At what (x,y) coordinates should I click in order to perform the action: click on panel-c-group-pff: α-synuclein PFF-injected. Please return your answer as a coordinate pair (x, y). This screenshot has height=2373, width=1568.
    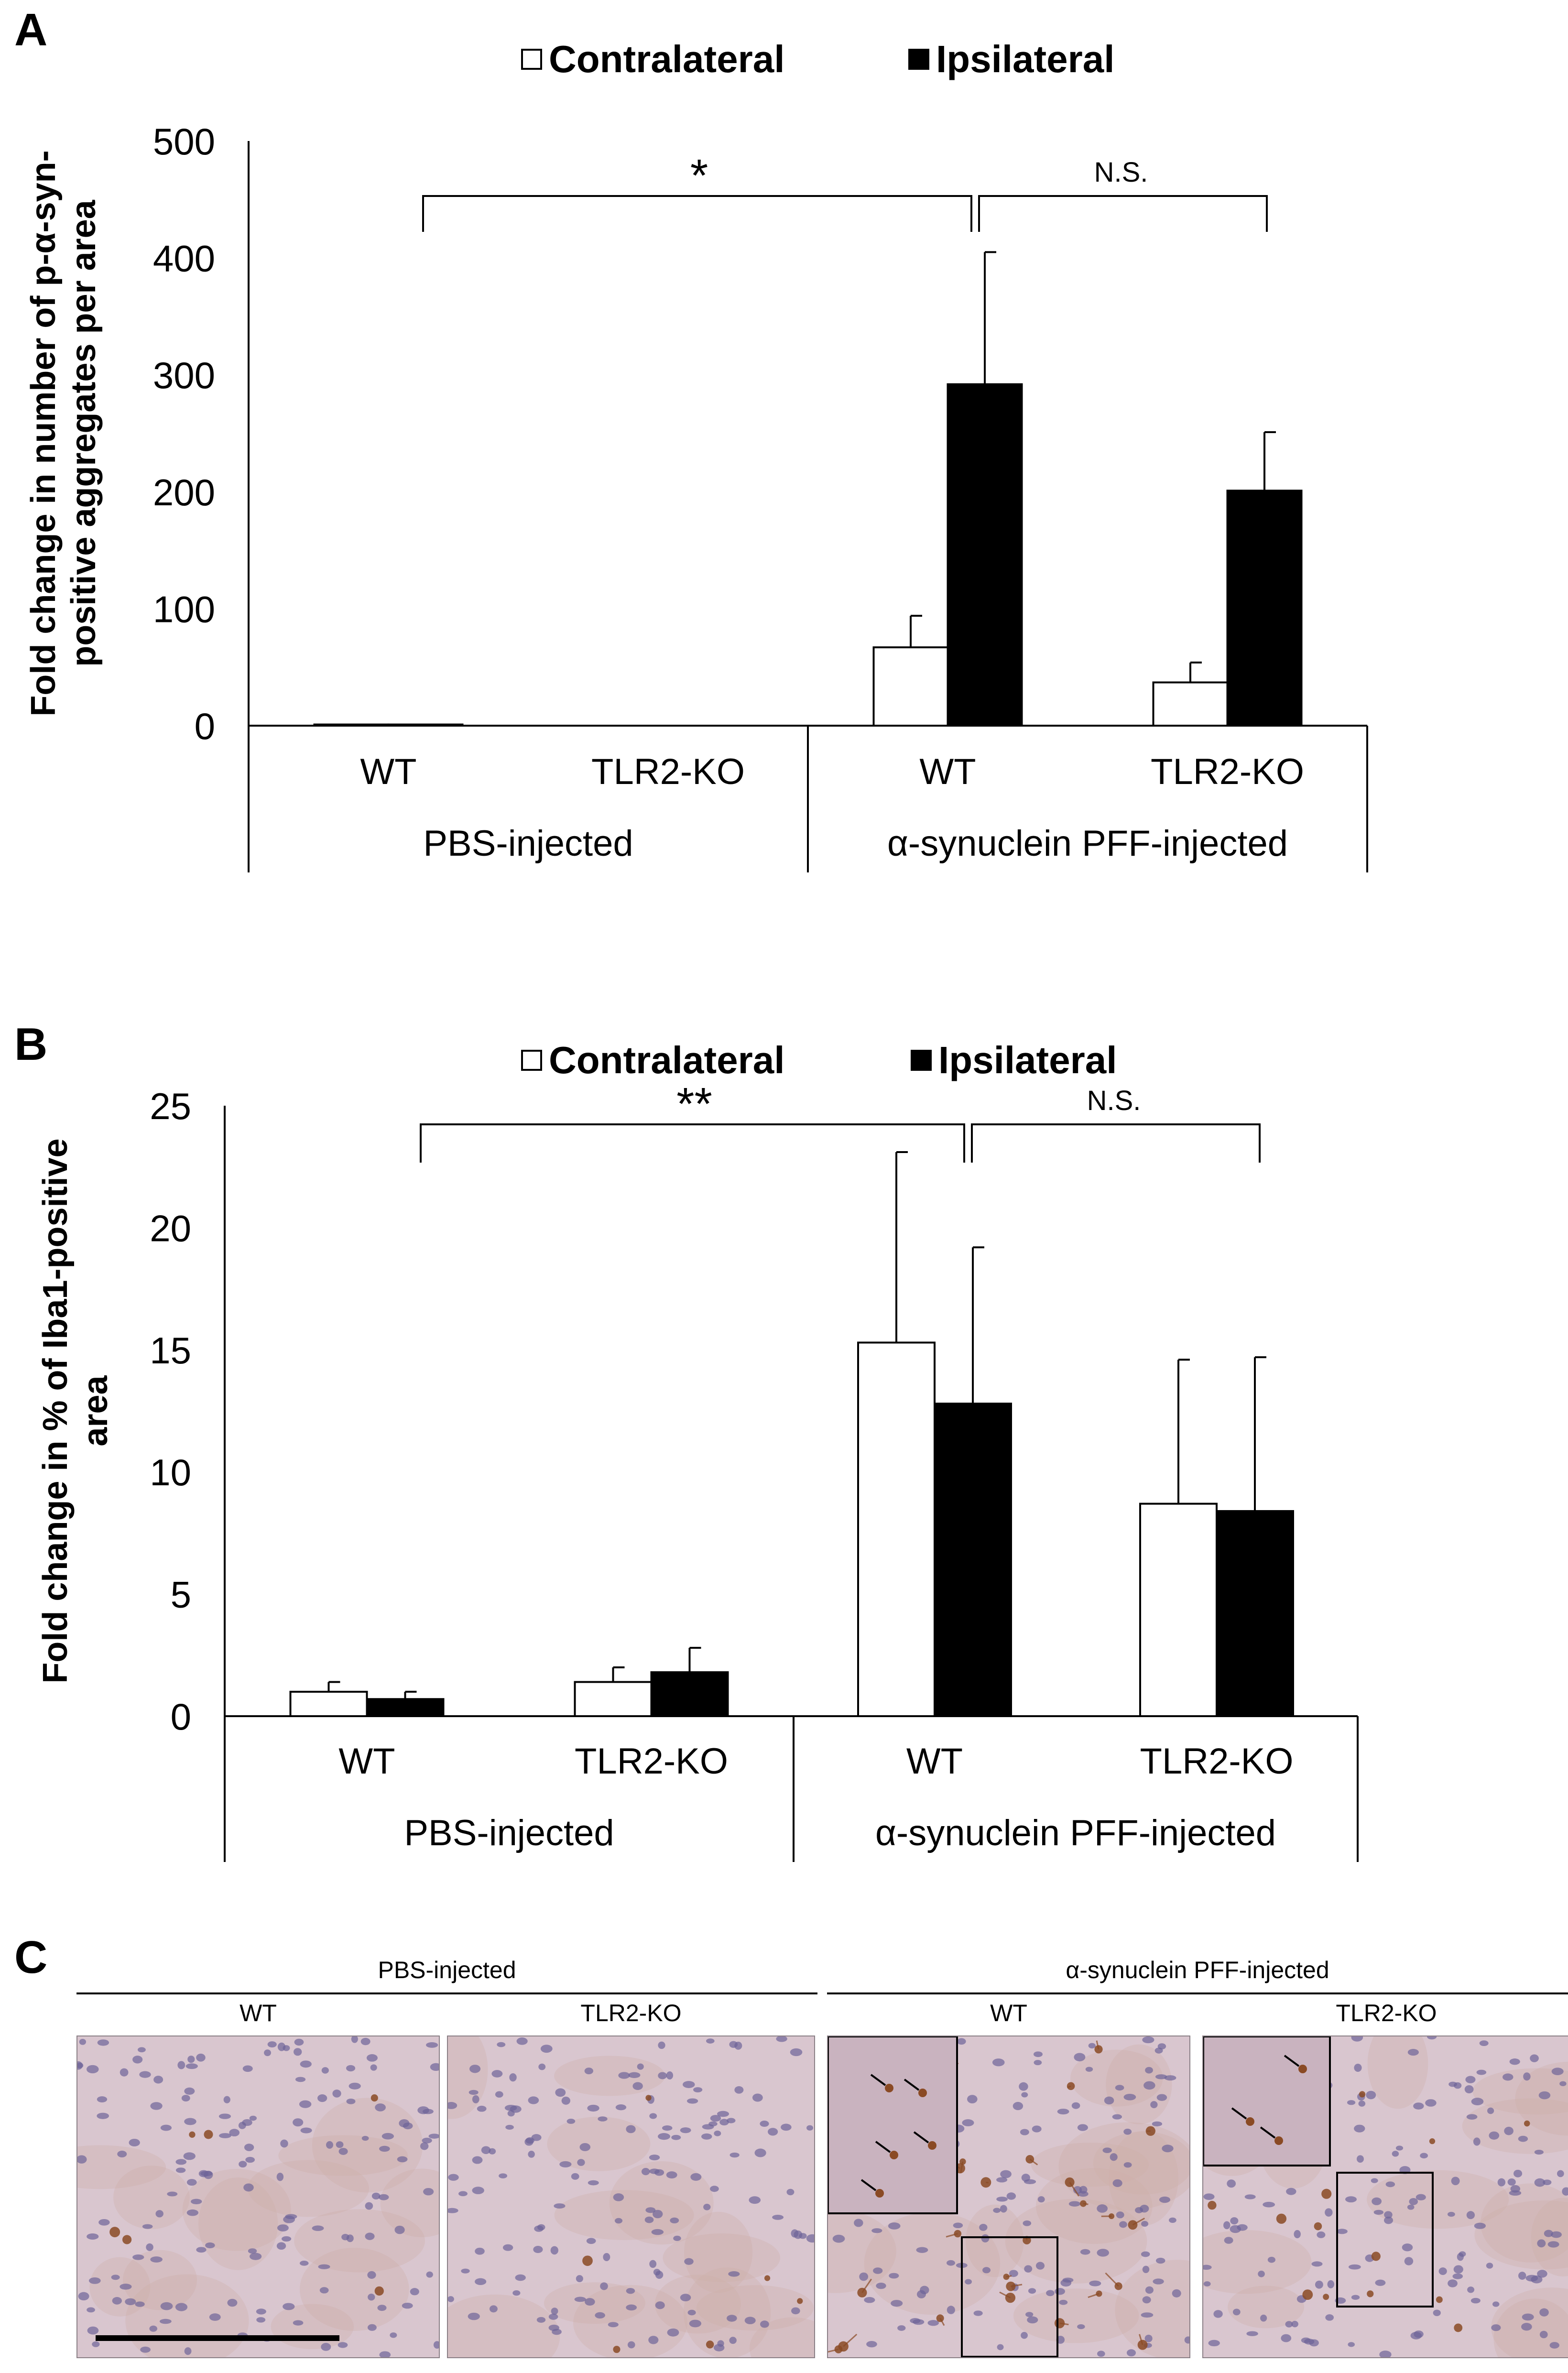
    Looking at the image, I should click on (1197, 1970).